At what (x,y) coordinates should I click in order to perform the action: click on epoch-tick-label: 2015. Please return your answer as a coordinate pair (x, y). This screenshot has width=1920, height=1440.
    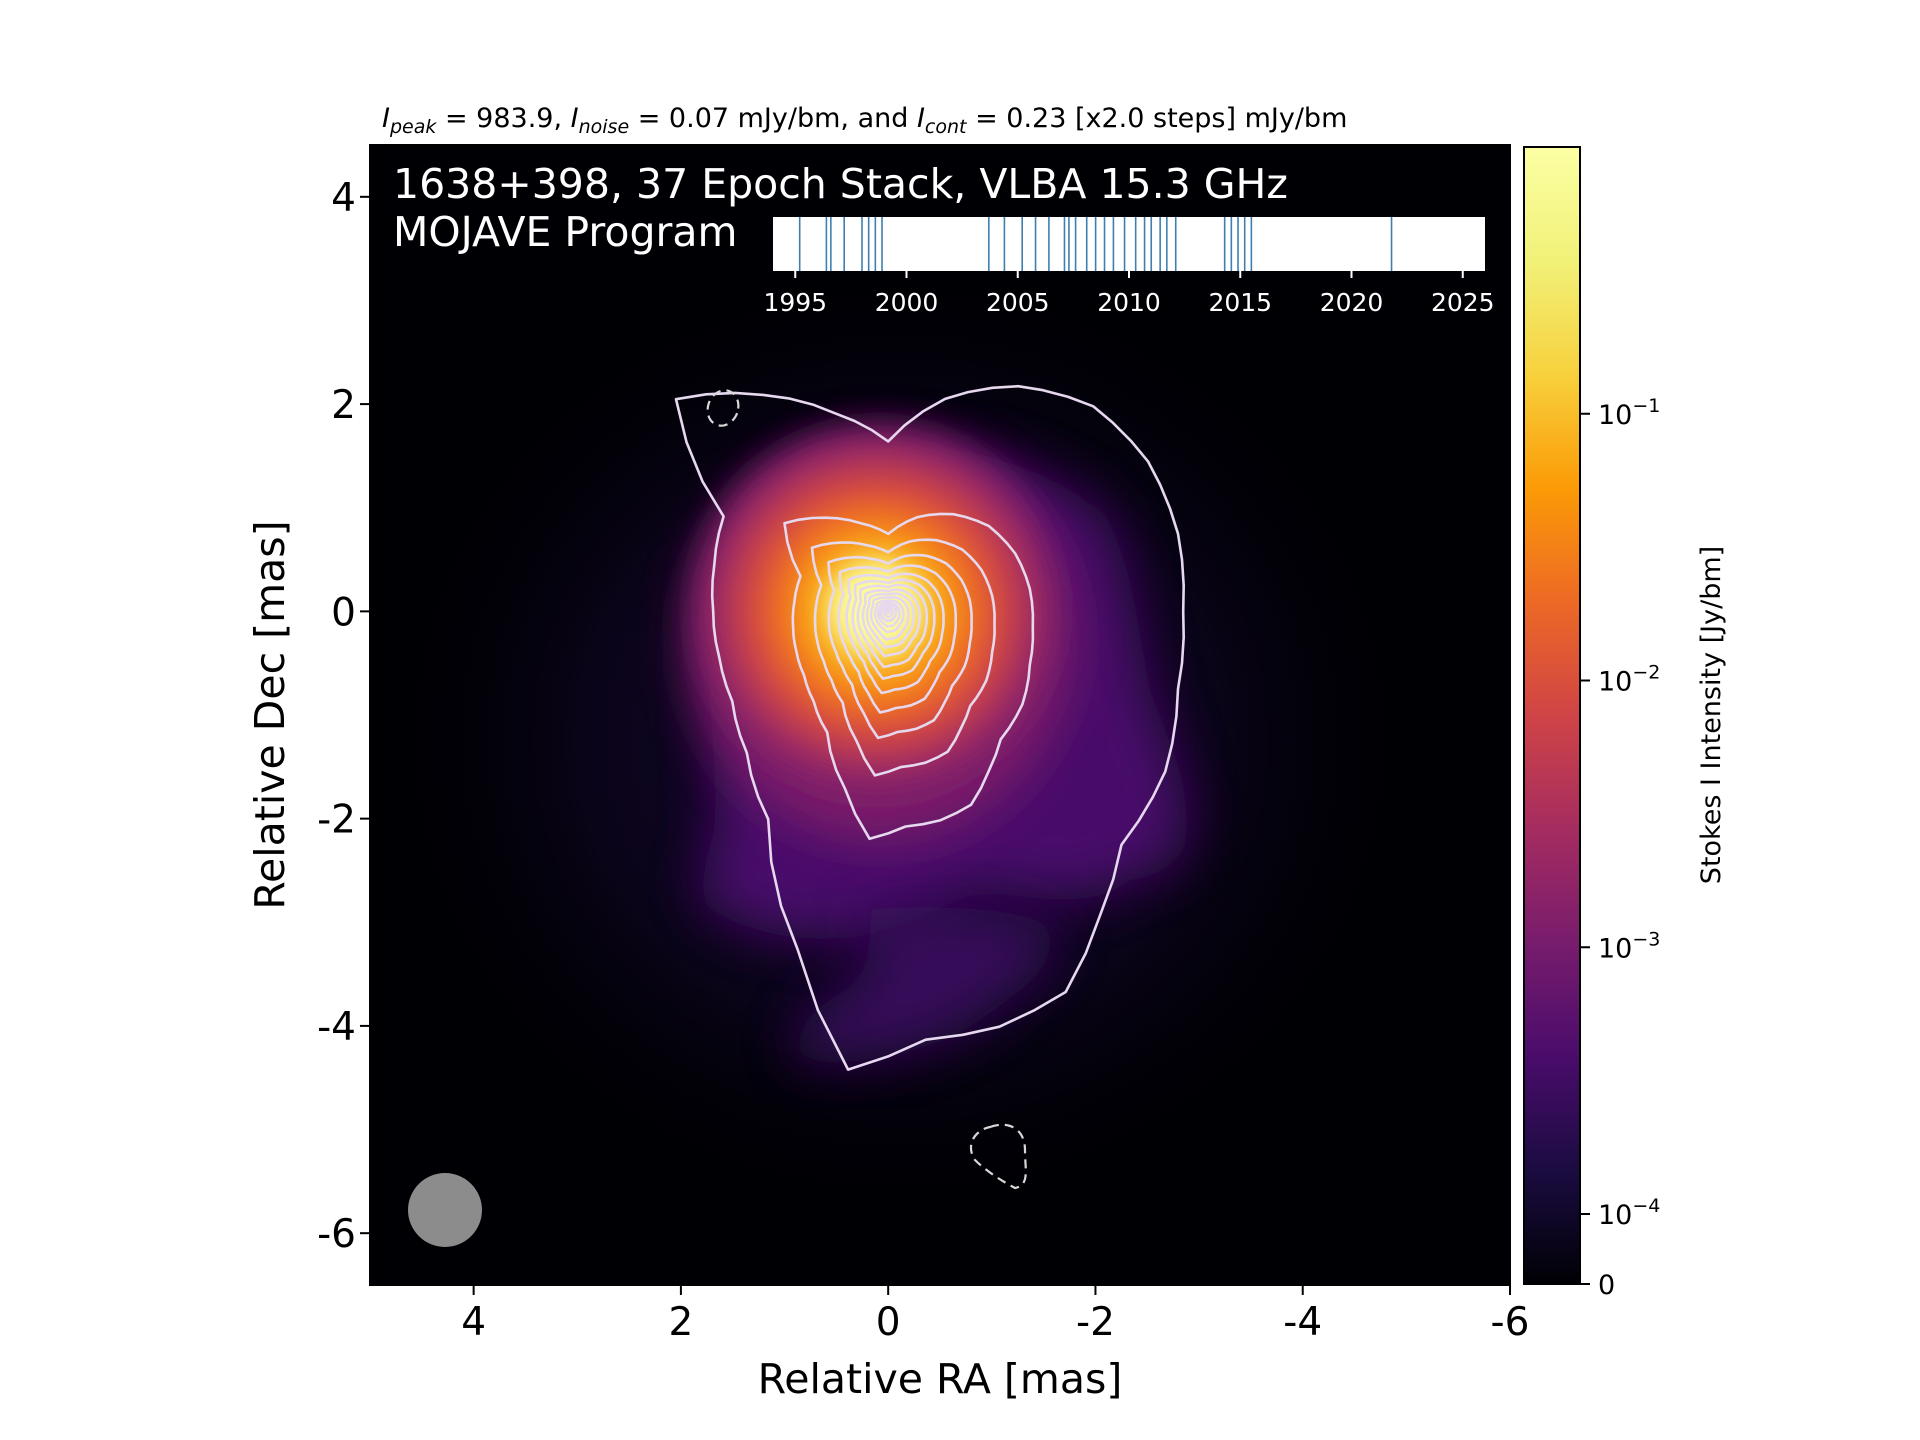
    Looking at the image, I should click on (1240, 302).